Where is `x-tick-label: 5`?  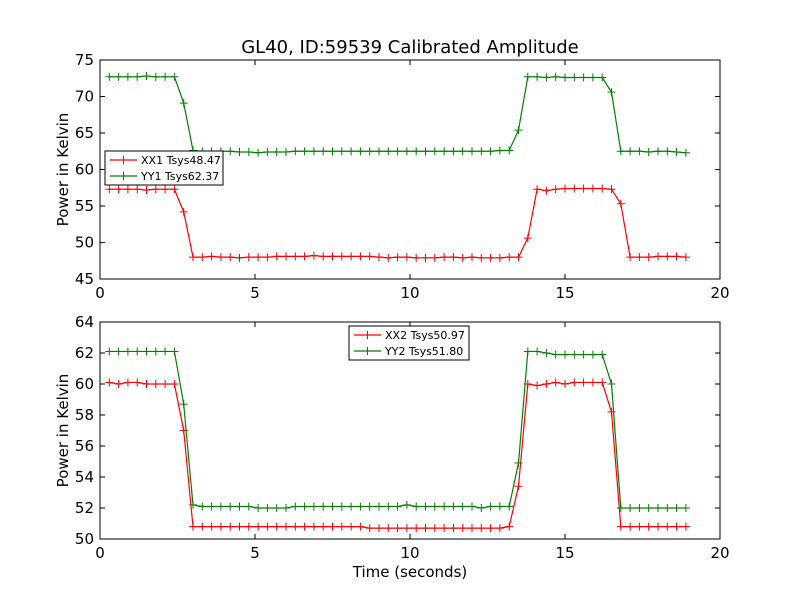
x-tick-label: 5 is located at coordinates (255, 553).